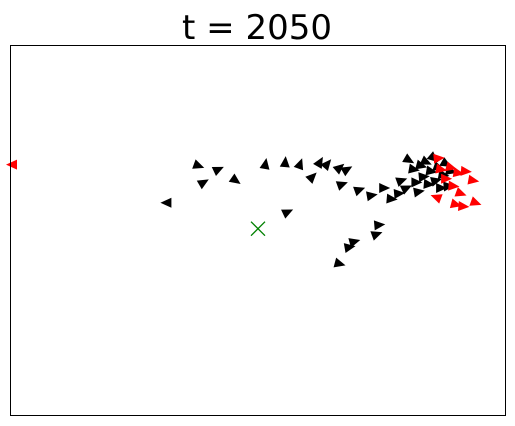  What do you see at coordinates (257, 28) in the screenshot?
I see `chart-title: t = 2050` at bounding box center [257, 28].